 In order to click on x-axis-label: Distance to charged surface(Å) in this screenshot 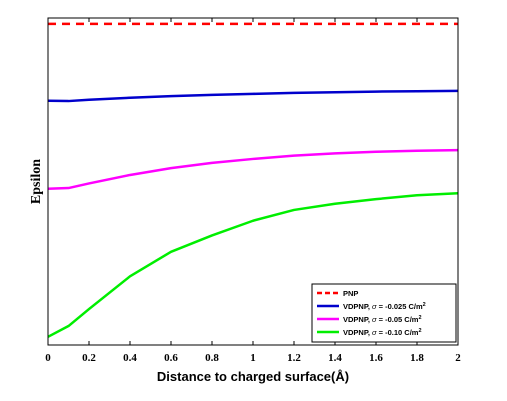, I will do `click(253, 376)`.